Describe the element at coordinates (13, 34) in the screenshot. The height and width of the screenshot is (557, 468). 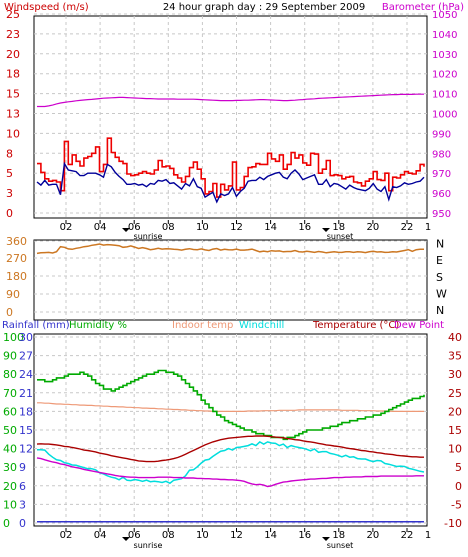
I see `windspeed-axis-label: 23` at that location.